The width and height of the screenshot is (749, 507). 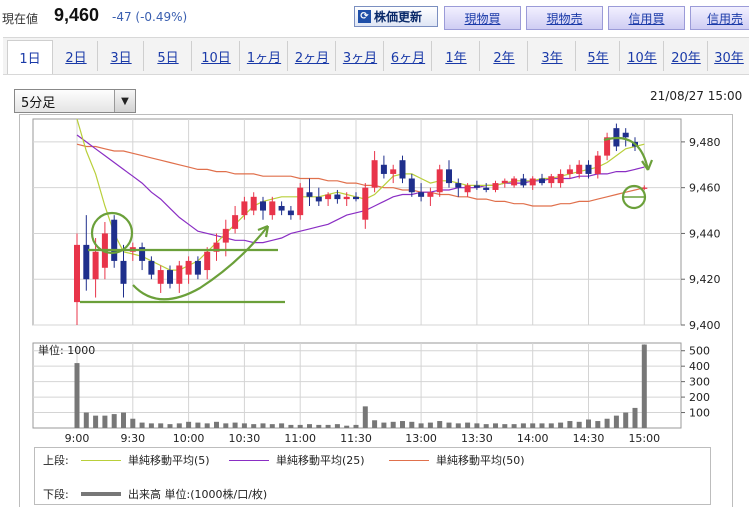 What do you see at coordinates (75, 101) in the screenshot?
I see `interval-select: 5分足 ▼` at bounding box center [75, 101].